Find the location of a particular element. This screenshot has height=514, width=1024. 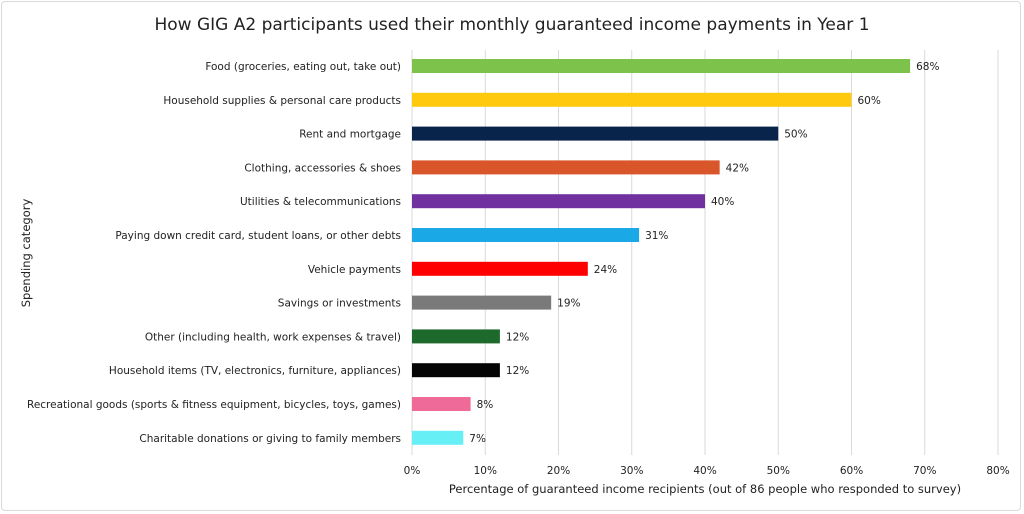

x-tick-labels: 0% 10% 20% 30% 40% 50% 60% 70% 80% is located at coordinates (707, 471).